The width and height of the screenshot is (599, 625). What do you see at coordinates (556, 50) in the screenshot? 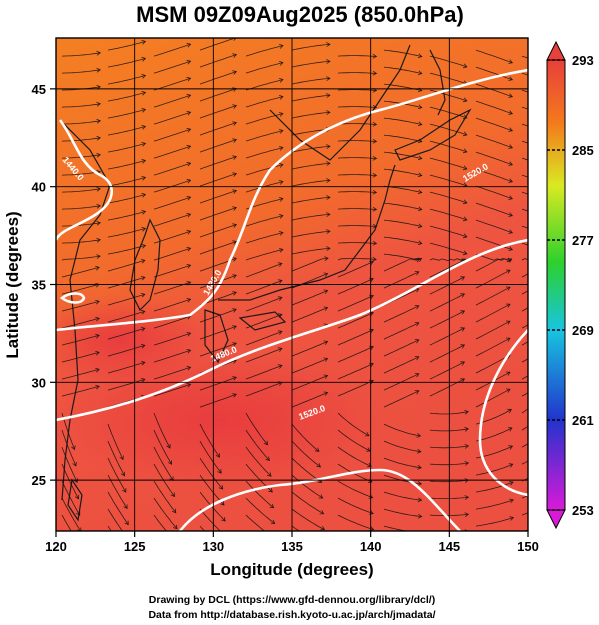
I see `colorbar-extend-top` at bounding box center [556, 50].